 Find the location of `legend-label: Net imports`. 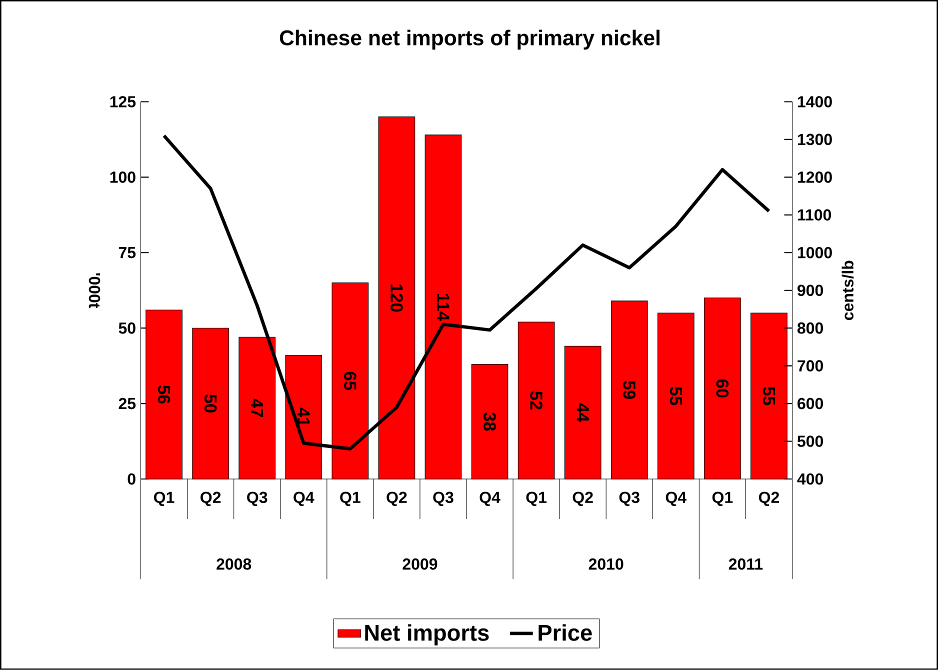

legend-label: Net imports is located at coordinates (427, 635).